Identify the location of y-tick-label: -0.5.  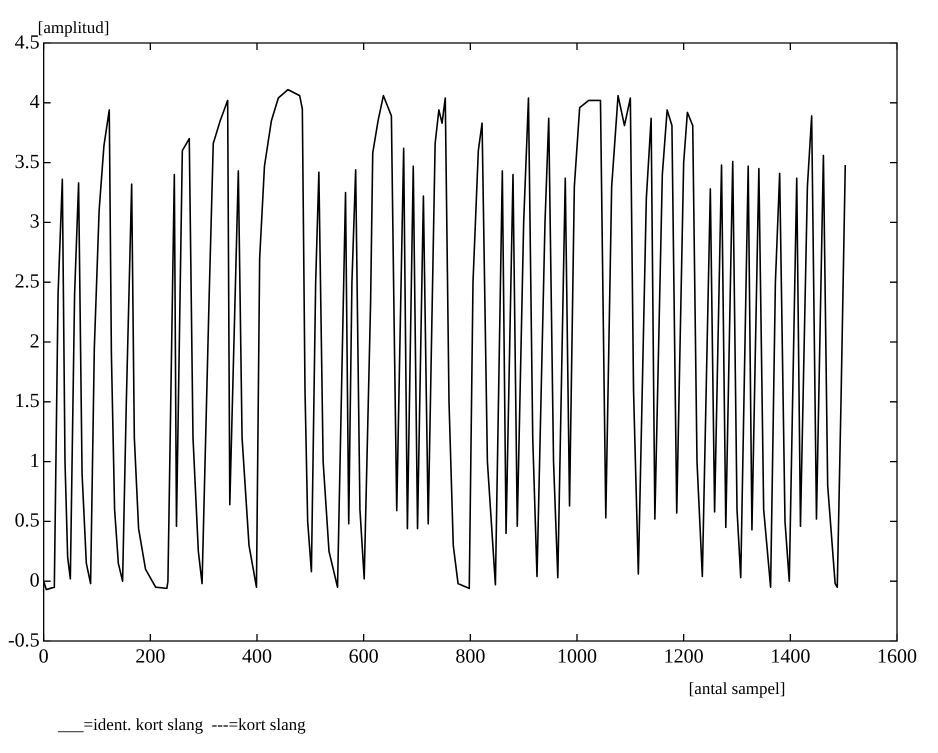
(24, 640).